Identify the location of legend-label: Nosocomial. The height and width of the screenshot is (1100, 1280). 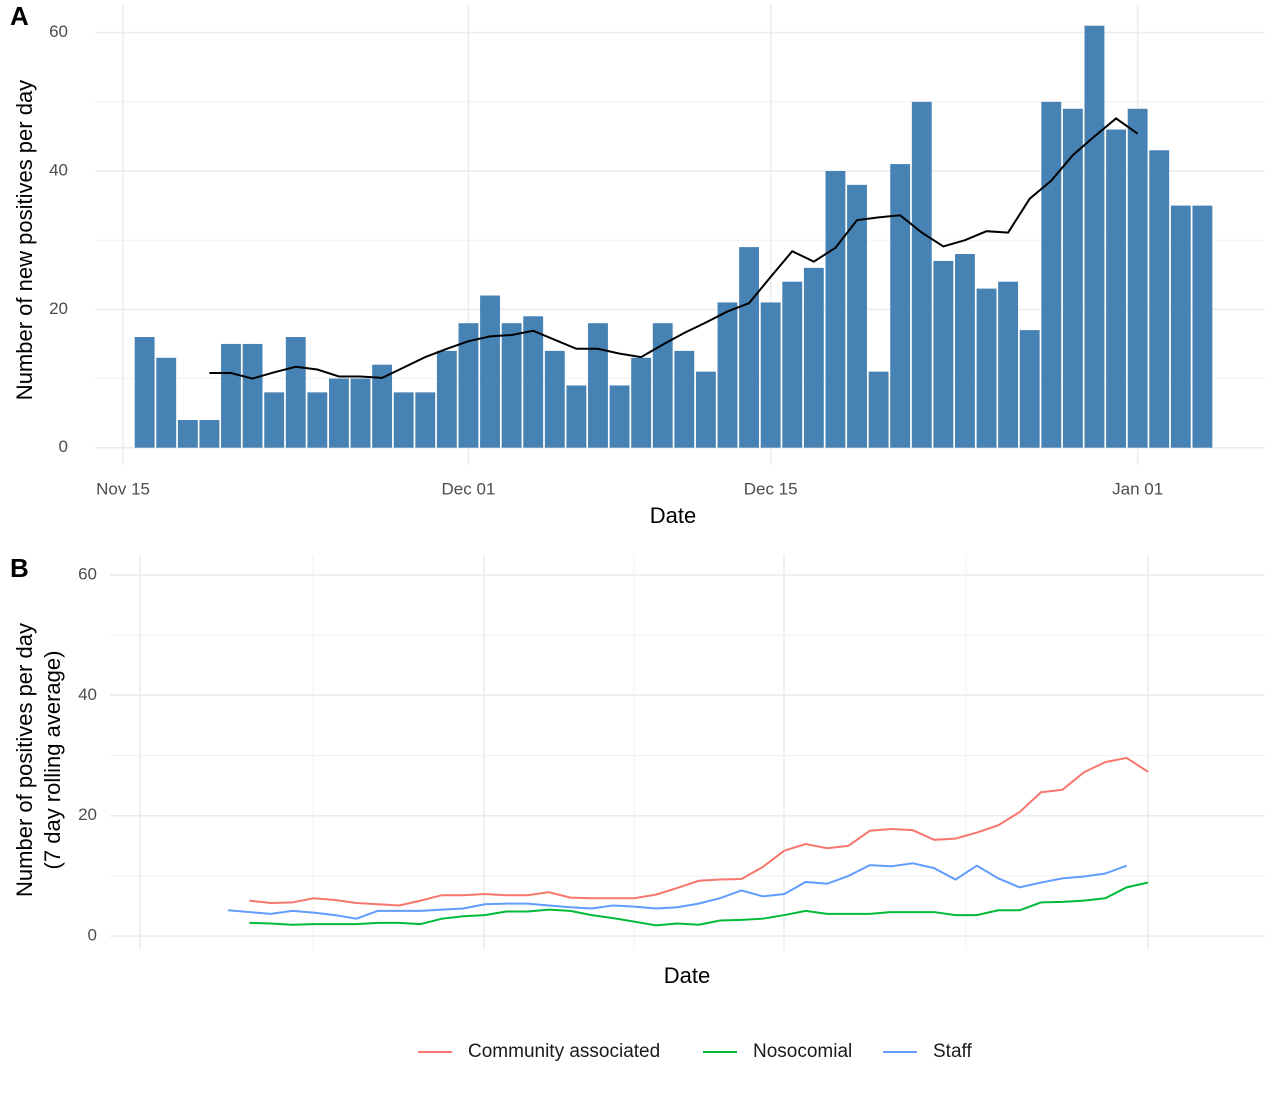
(802, 1051).